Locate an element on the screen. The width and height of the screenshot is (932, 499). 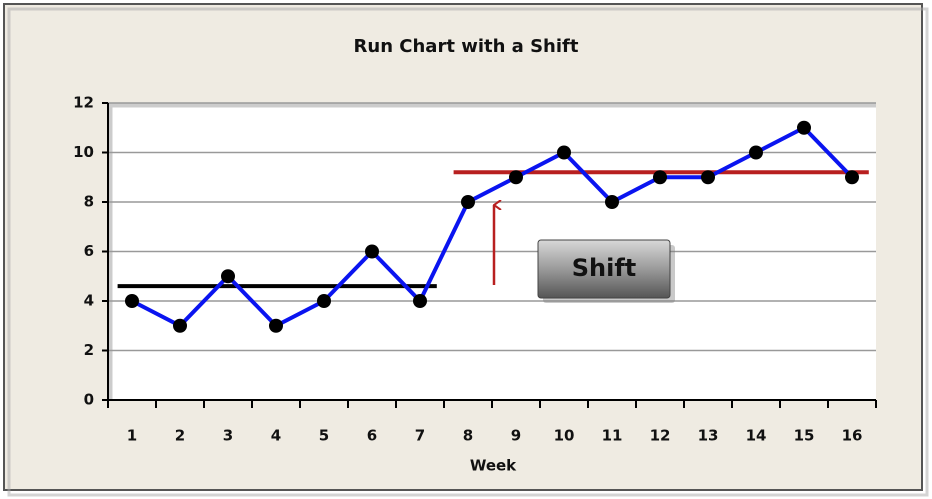
annotation: Shift is located at coordinates (604, 268).